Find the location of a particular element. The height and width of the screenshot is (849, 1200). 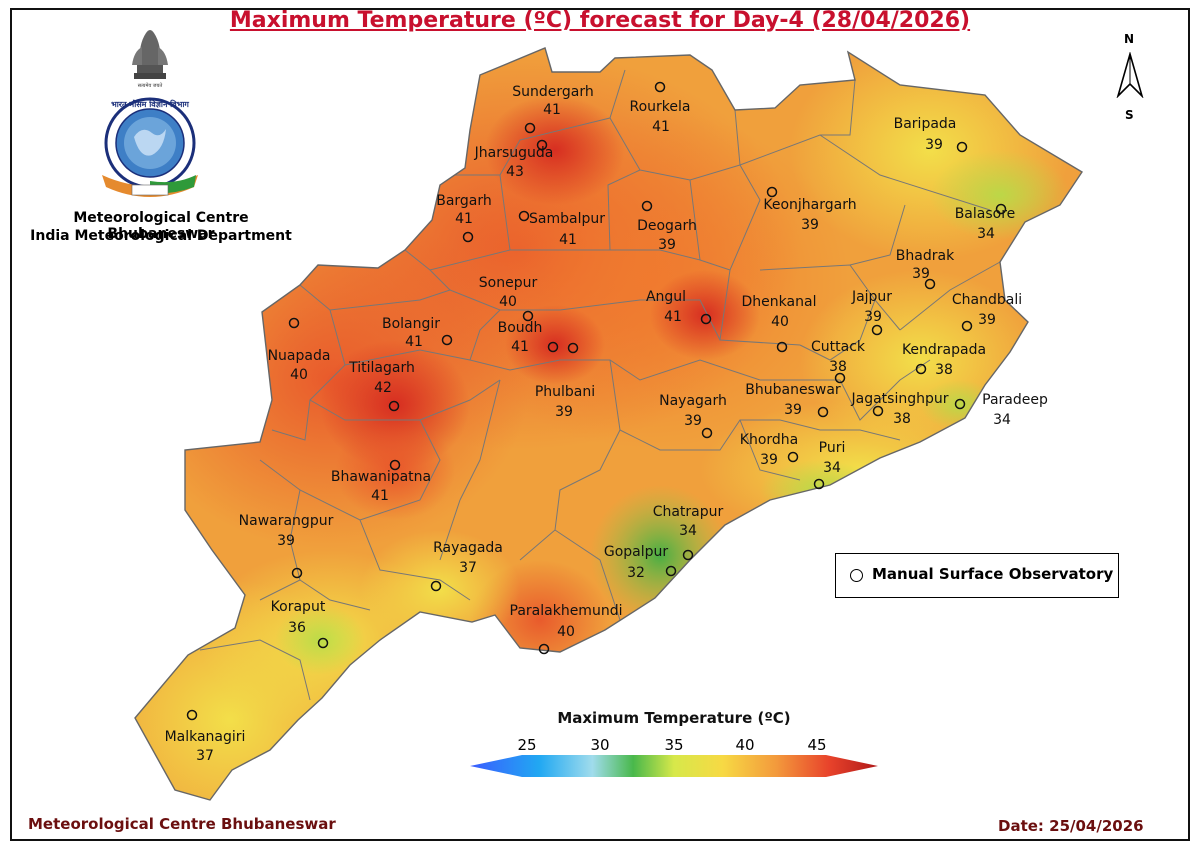

station-name: Sambalpur is located at coordinates (567, 219).